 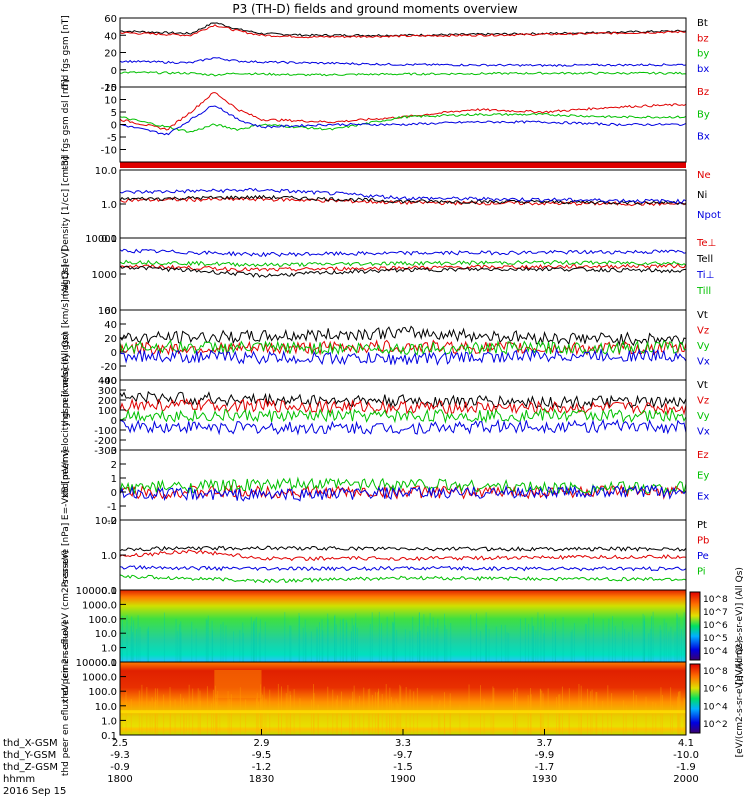 What do you see at coordinates (66, 203) in the screenshot?
I see `ylabel-density: Density [1/cc] [cm-3]` at bounding box center [66, 203].